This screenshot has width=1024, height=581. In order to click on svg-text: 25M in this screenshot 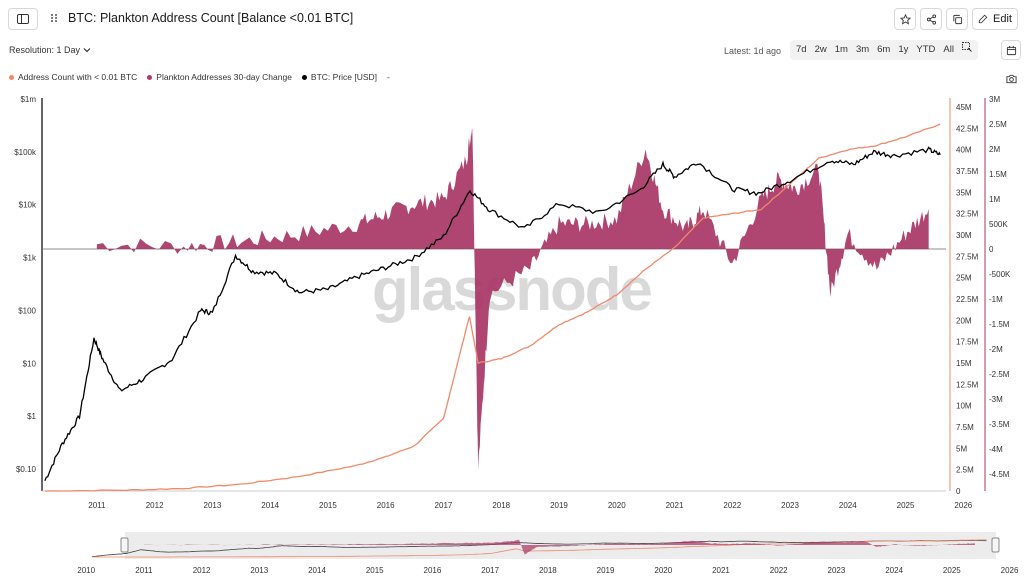, I will do `click(964, 278)`.